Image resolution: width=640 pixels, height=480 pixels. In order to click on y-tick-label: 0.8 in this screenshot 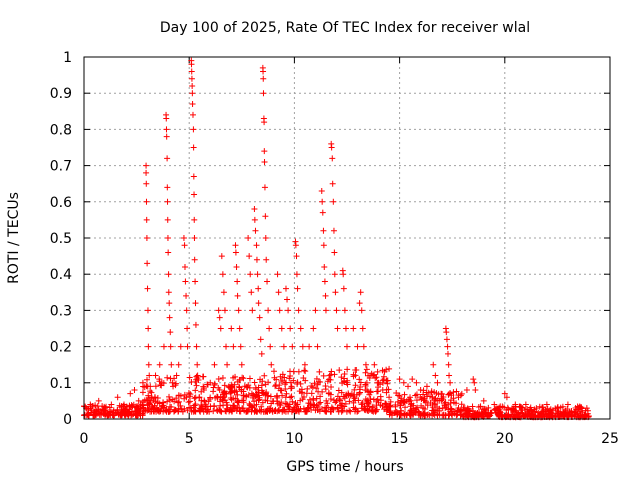, I will do `click(61, 130)`.